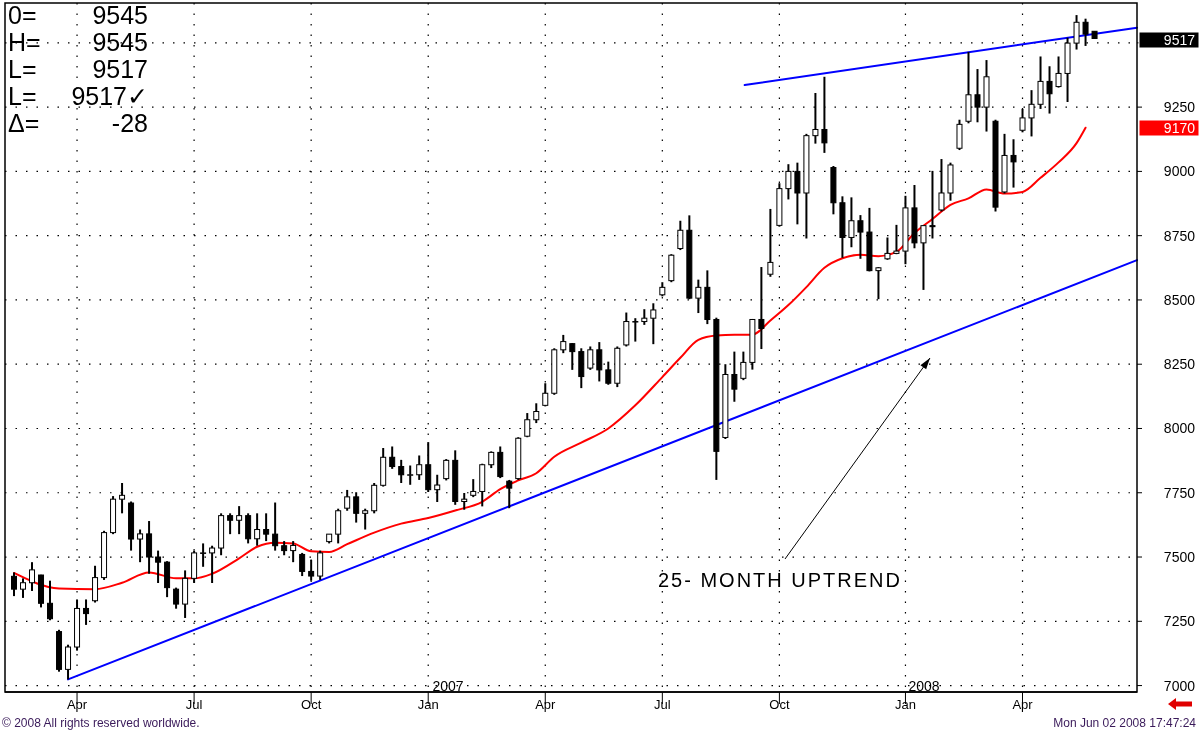 The height and width of the screenshot is (731, 1200). What do you see at coordinates (78, 96) in the screenshot?
I see `text: L= 9517✓` at bounding box center [78, 96].